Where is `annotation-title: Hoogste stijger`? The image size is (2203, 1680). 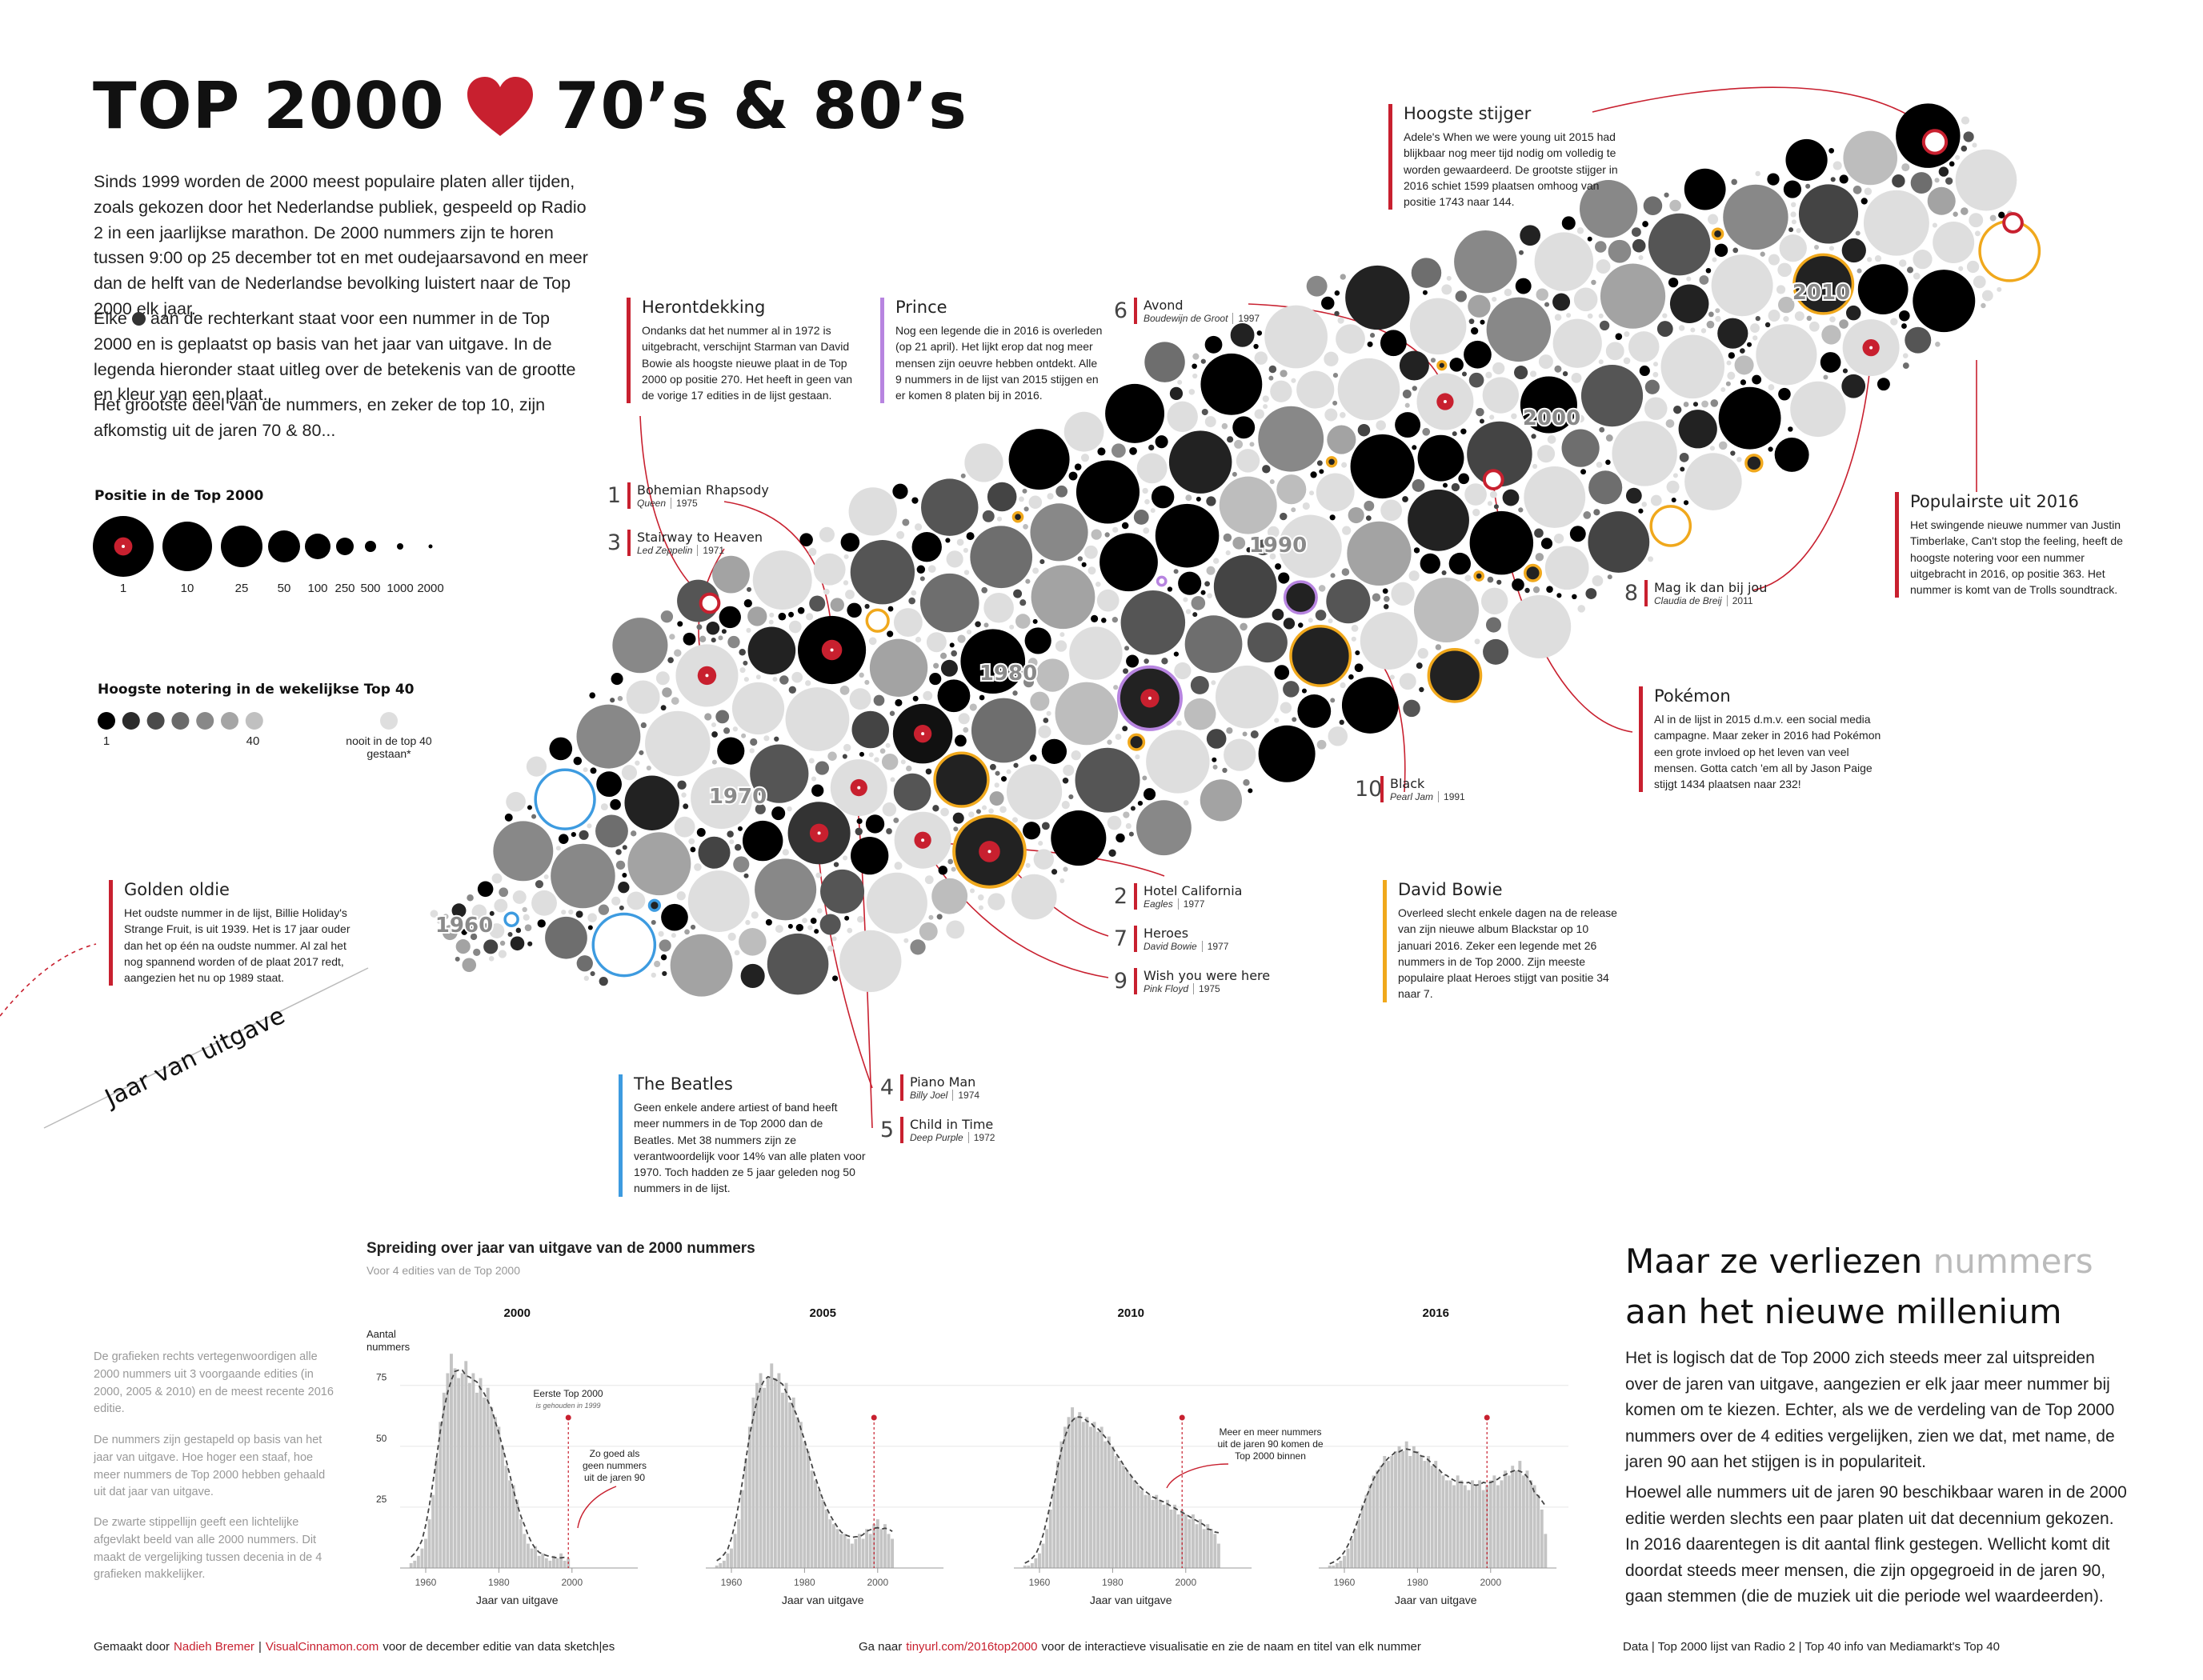
annotation-title: Hoogste stijger is located at coordinates (1468, 113).